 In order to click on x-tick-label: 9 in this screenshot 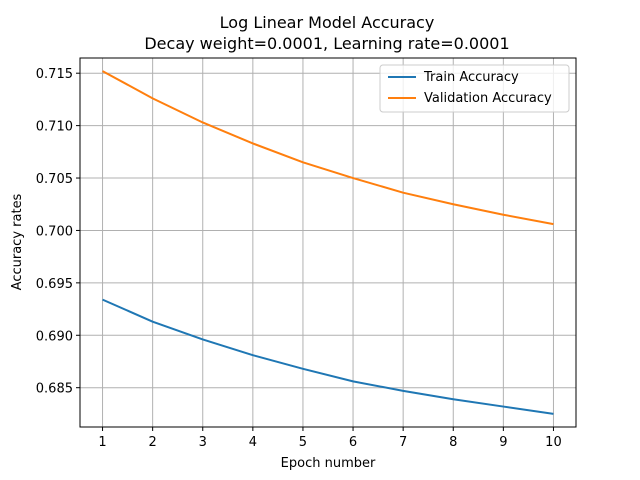, I will do `click(503, 442)`.